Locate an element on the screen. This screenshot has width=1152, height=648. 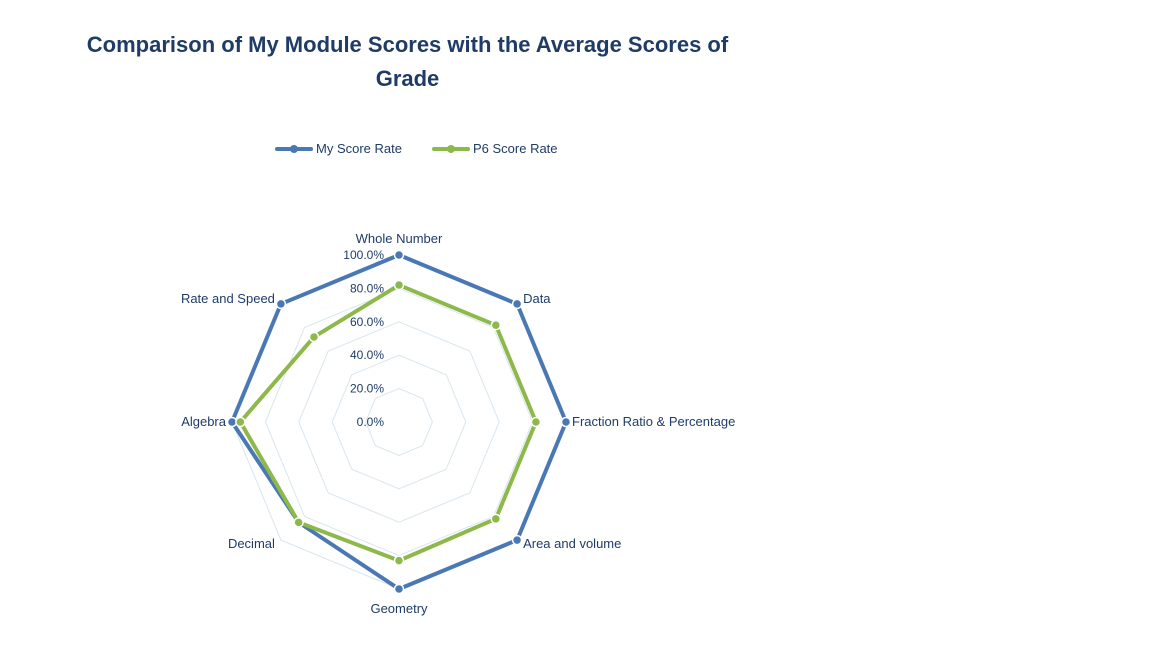
legend-item-p6-score: P6 Score Rate is located at coordinates (494, 148).